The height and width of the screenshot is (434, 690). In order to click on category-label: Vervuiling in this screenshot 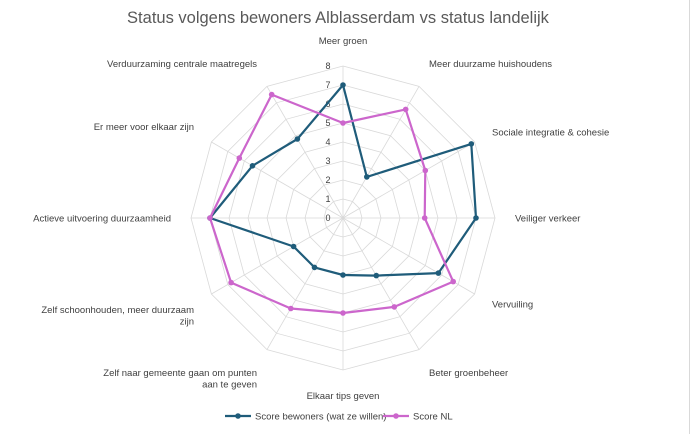, I will do `click(512, 305)`.